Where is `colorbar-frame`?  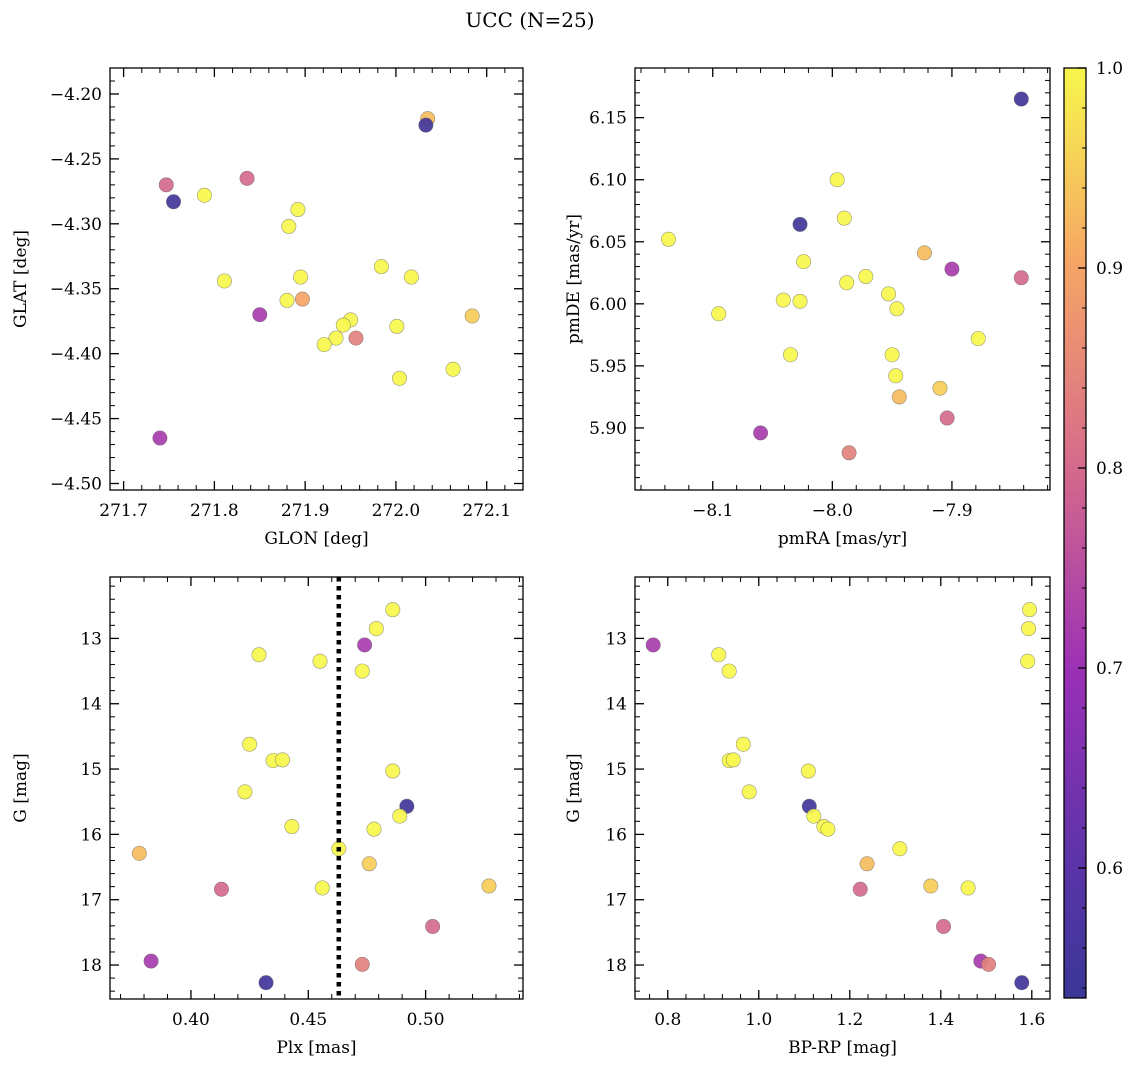
colorbar-frame is located at coordinates (1075, 533).